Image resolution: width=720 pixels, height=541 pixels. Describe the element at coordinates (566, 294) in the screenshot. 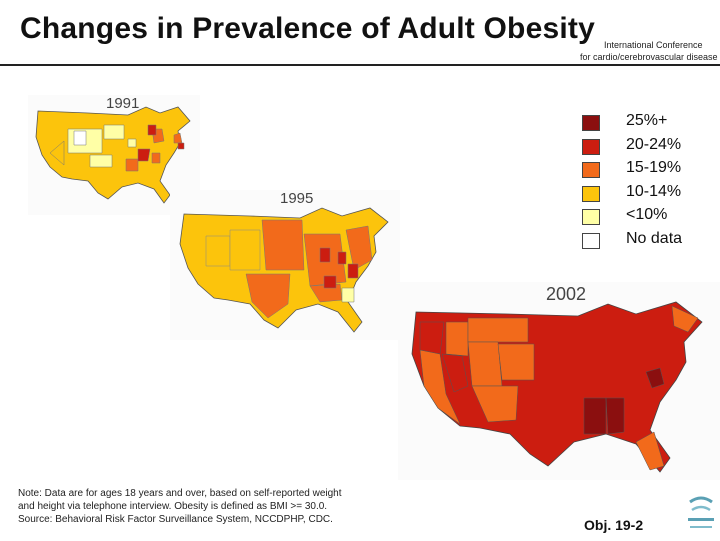

I see `map-2002-year: 2002` at that location.